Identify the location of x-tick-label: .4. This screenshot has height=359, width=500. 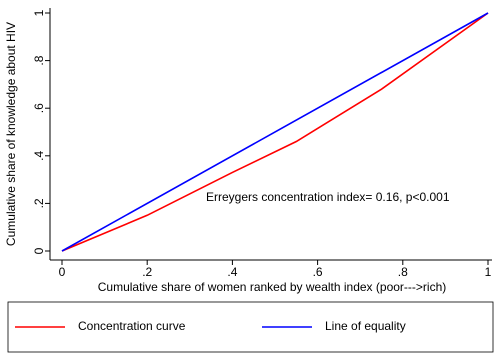
(232, 272).